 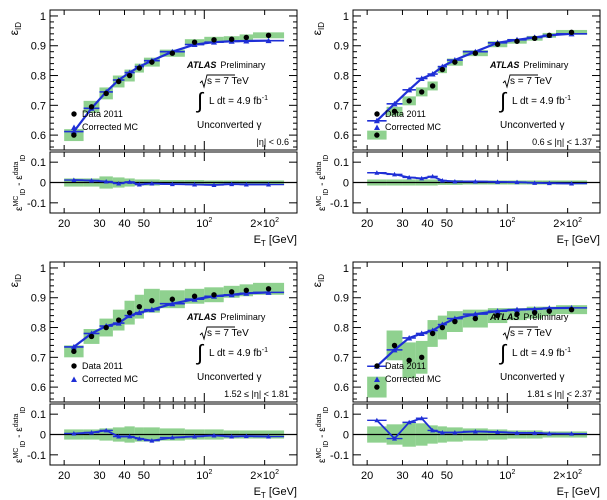 What do you see at coordinates (341, 415) in the screenshot?
I see `ratio-y-tick-label: 0.1` at bounding box center [341, 415].